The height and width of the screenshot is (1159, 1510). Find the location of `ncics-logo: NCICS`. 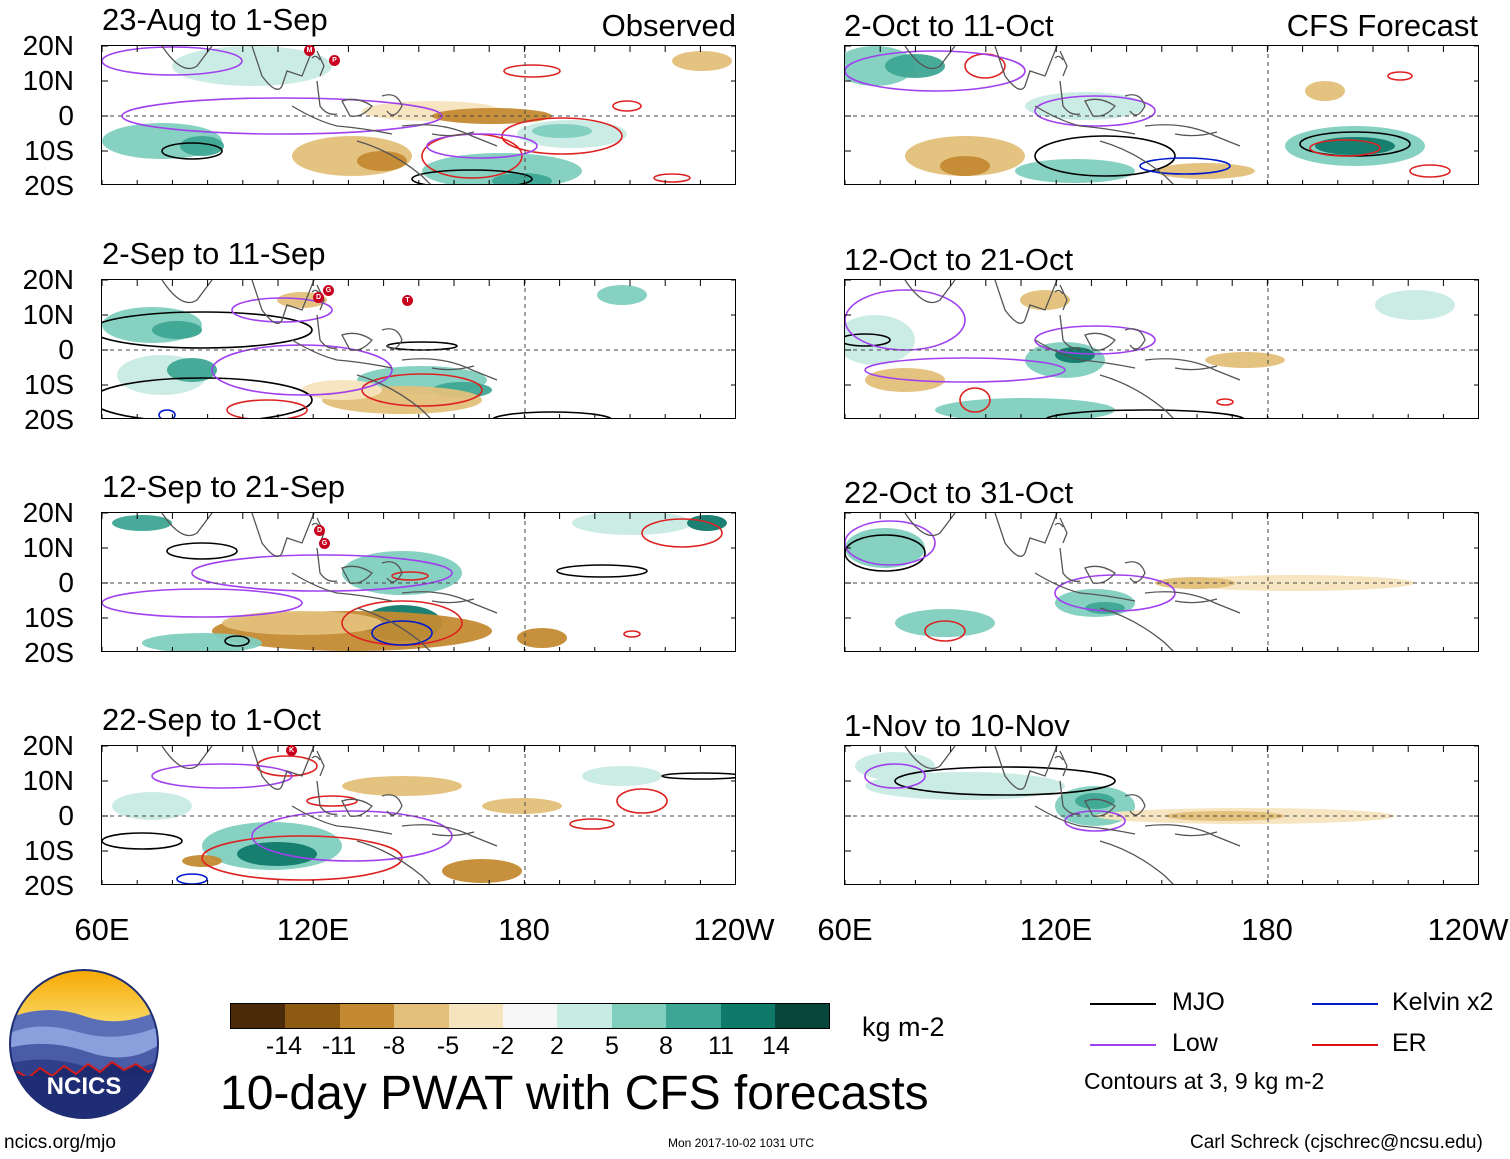

ncics-logo: NCICS is located at coordinates (84, 1044).